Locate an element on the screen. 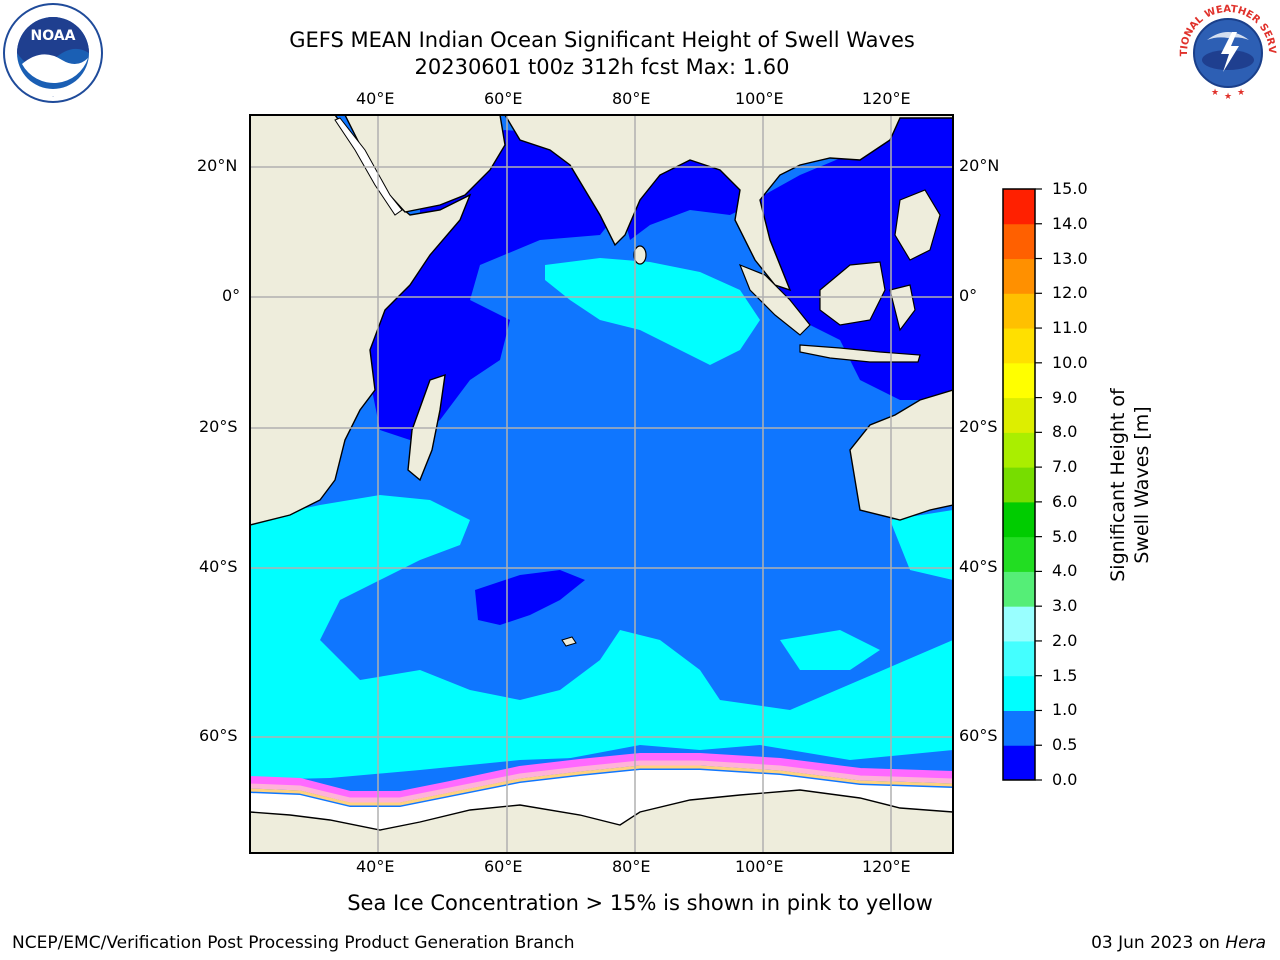  noaa-logo-text: NOAA is located at coordinates (53, 36).